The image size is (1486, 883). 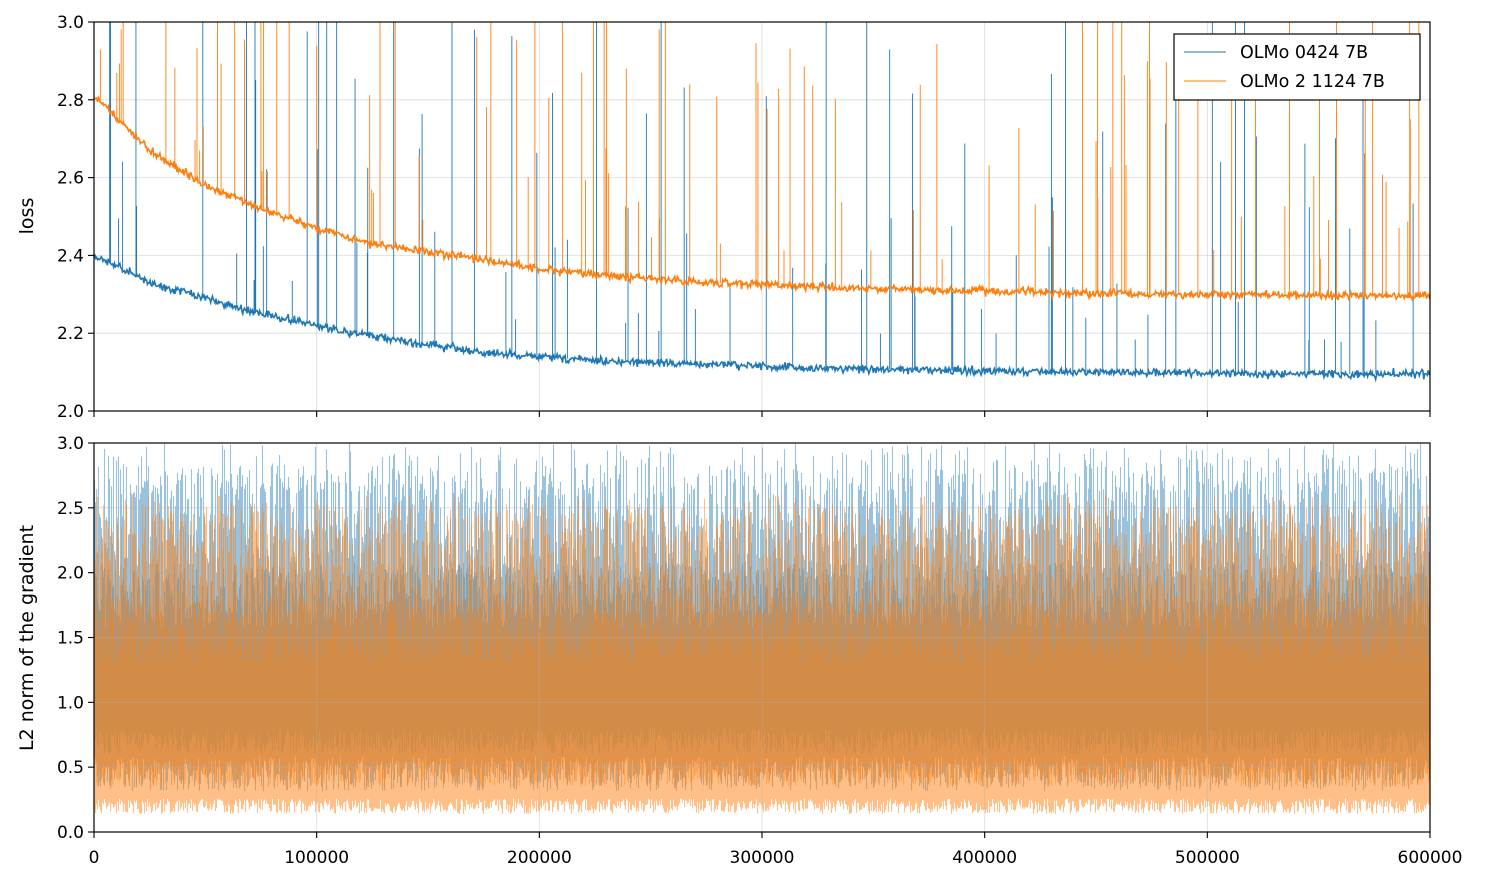 I want to click on y-tick-label: 2.4, so click(x=70, y=256).